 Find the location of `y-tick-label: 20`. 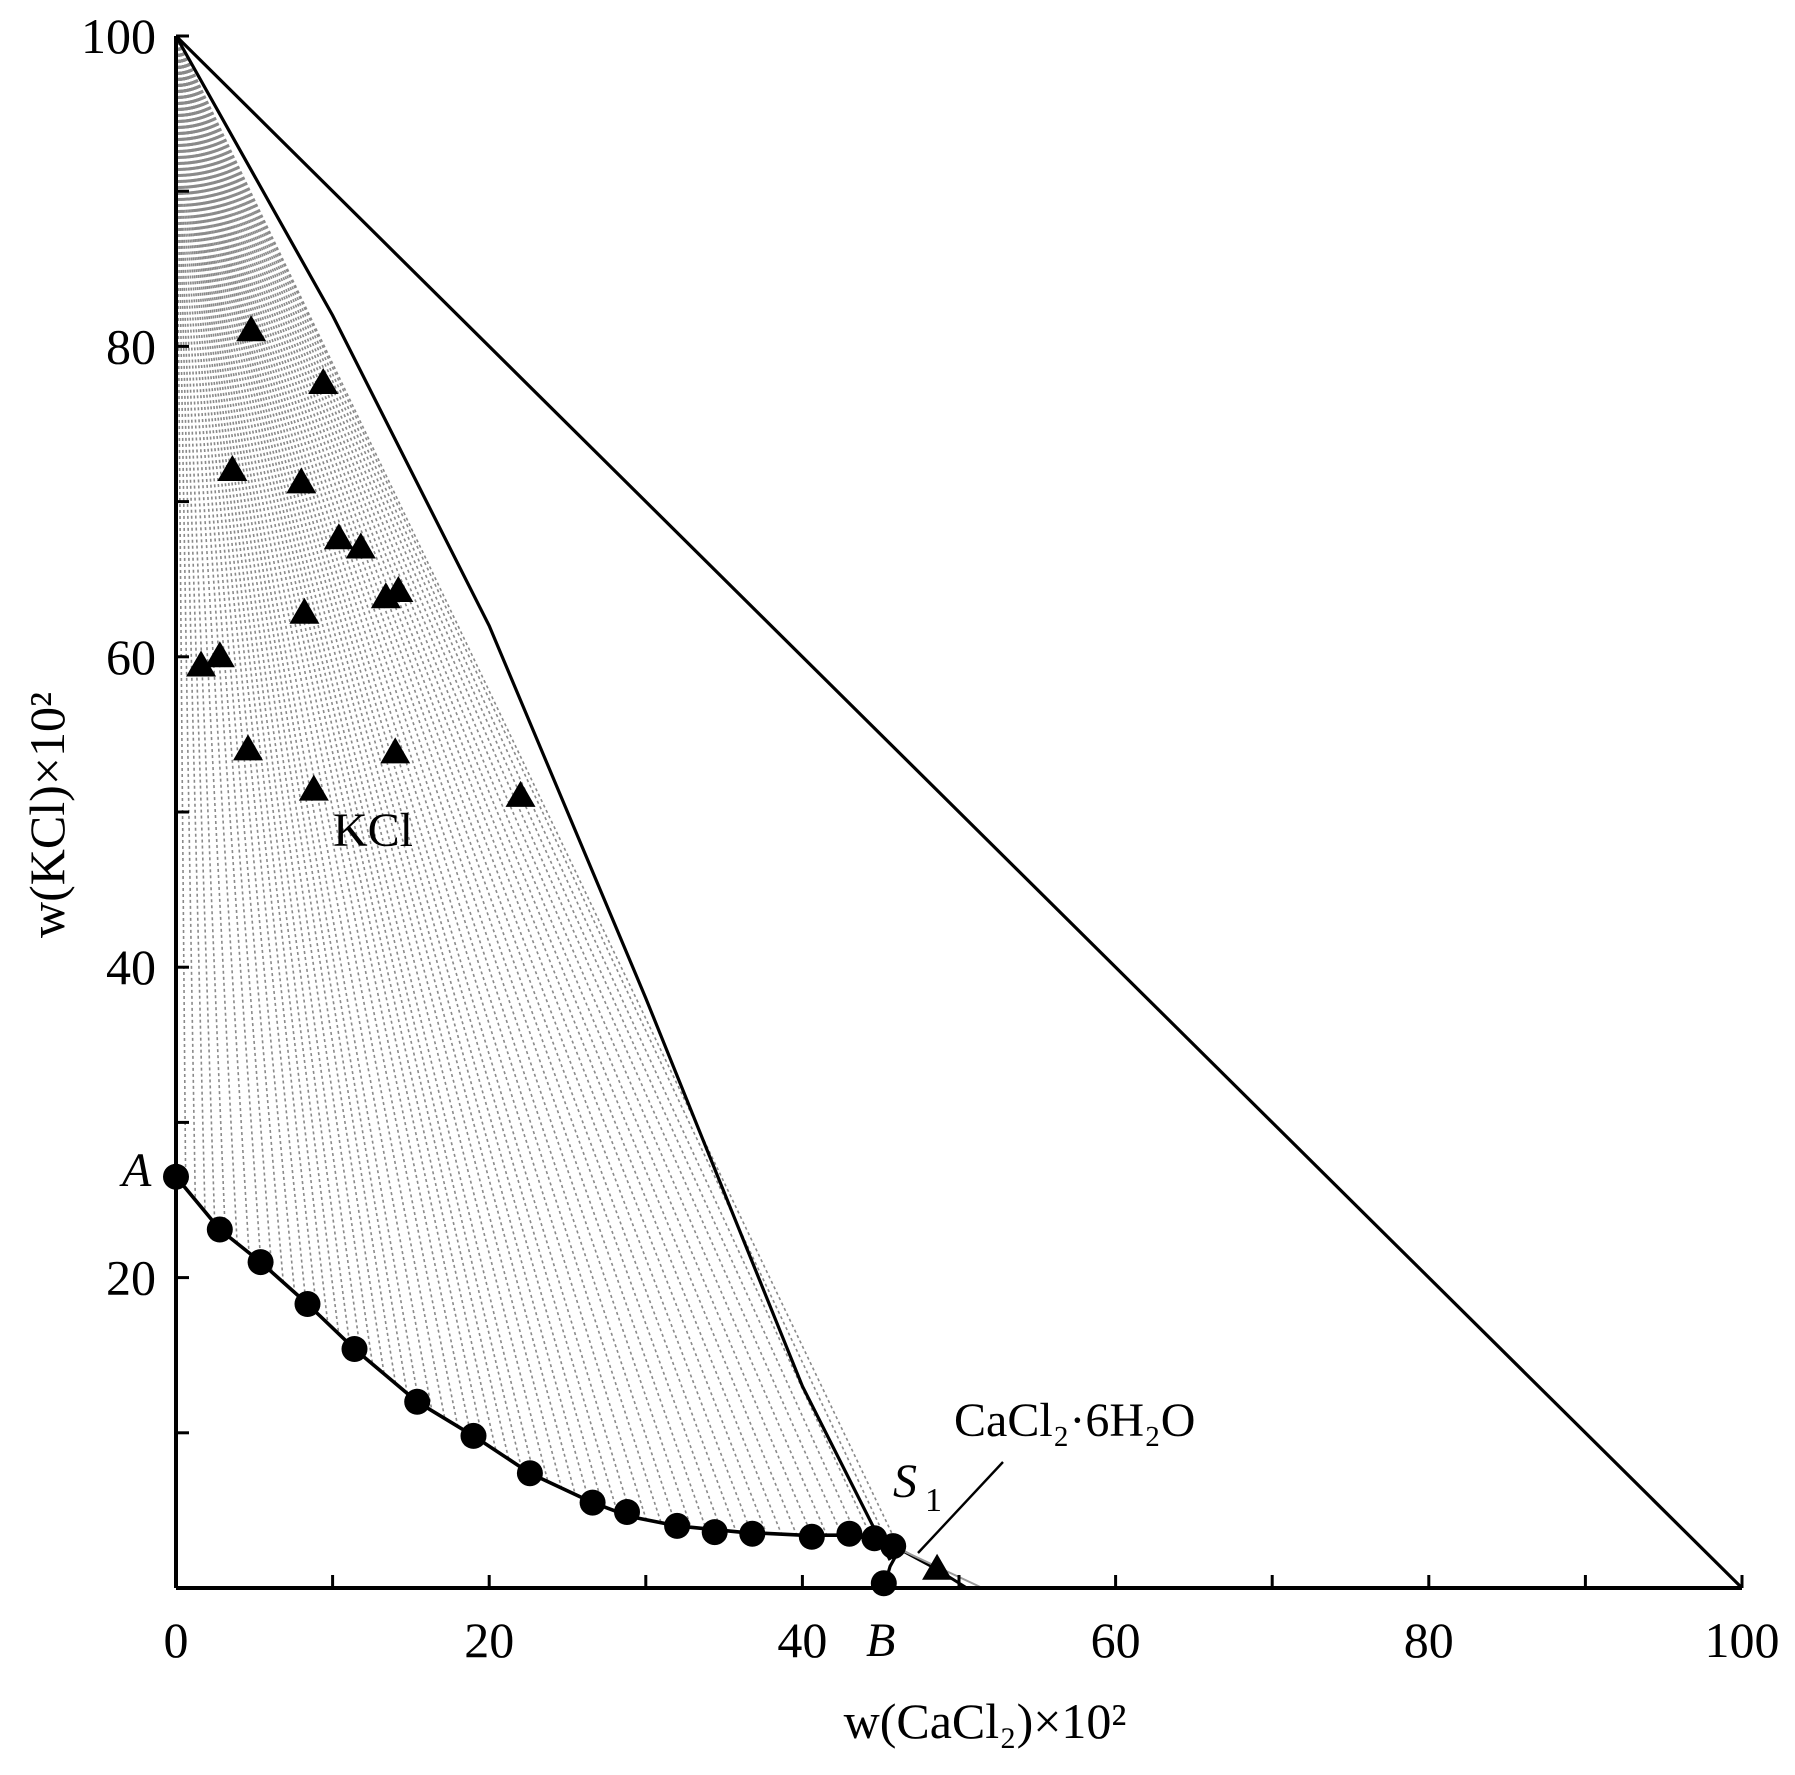

y-tick-label: 20 is located at coordinates (131, 1278).